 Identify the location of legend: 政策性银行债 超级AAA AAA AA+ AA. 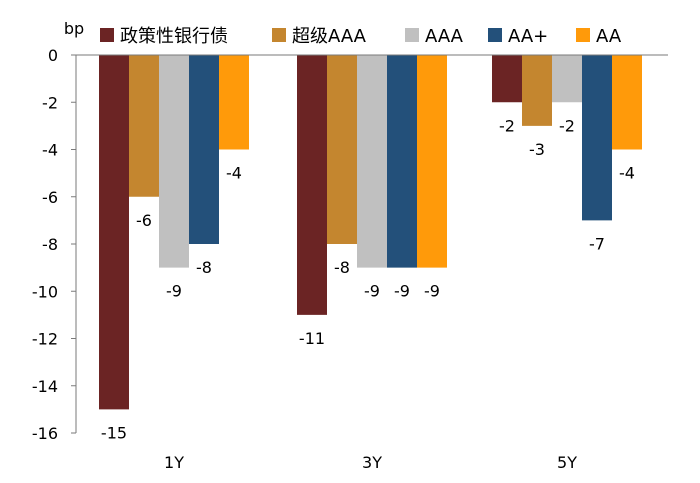
(361, 36).